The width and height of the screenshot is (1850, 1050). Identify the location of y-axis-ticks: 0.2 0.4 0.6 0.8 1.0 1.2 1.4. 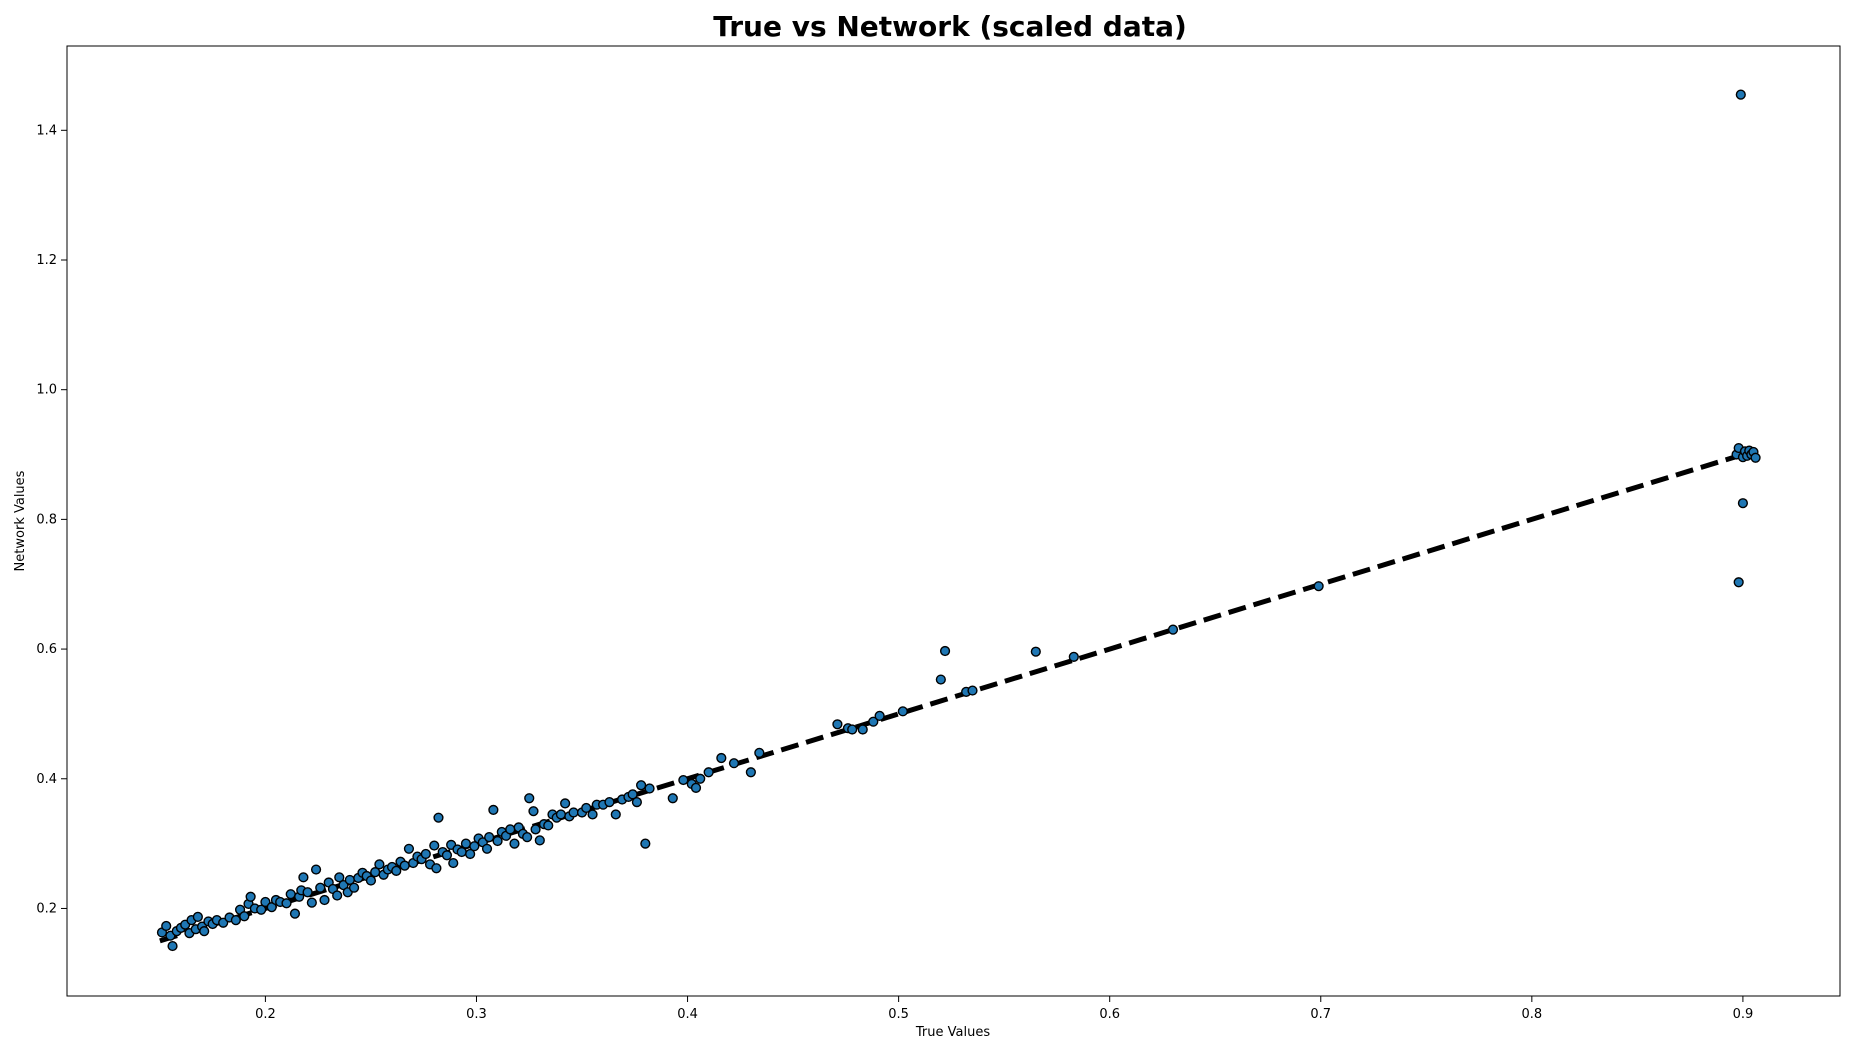
(51, 519).